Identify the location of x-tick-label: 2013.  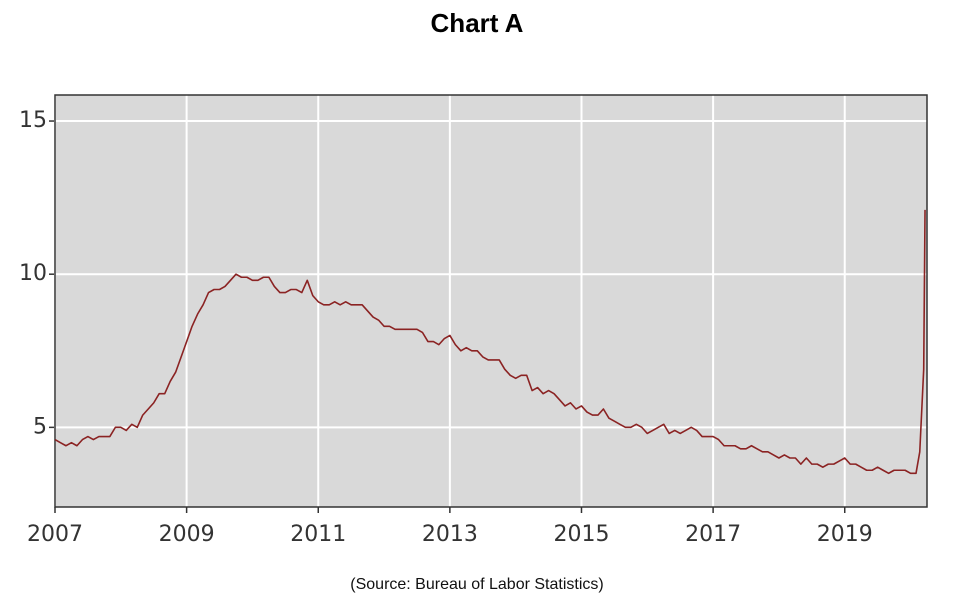
(450, 534).